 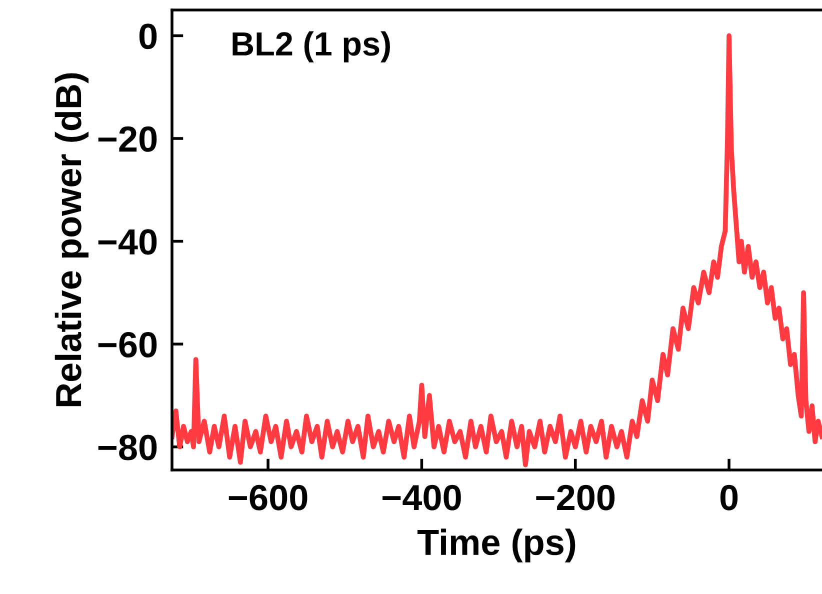 I want to click on y-tick-label: −60, so click(x=127, y=345).